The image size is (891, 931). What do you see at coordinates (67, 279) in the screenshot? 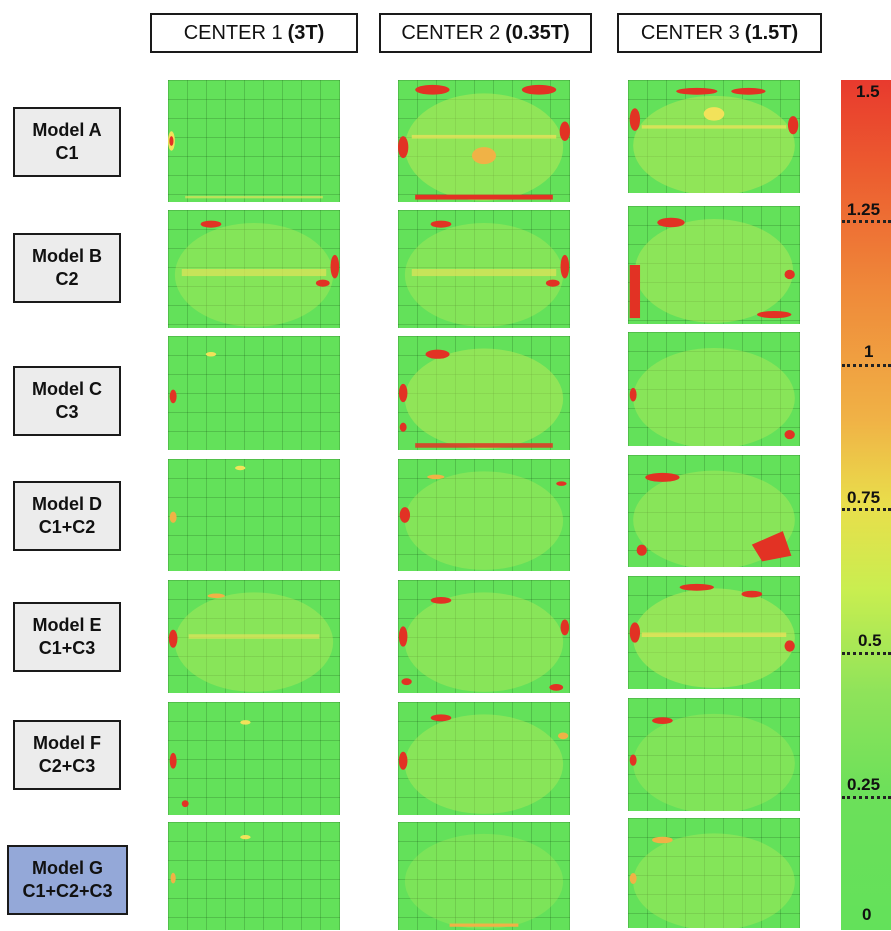
I see `row-label-model-b-training: C2` at bounding box center [67, 279].